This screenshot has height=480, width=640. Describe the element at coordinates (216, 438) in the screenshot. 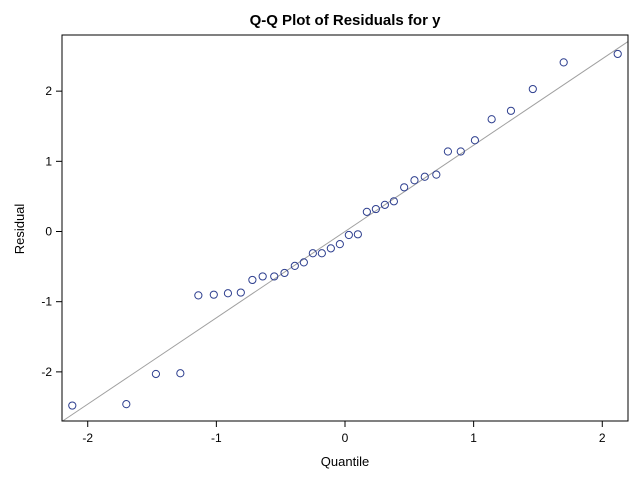

I see `x-tick-label: -1` at that location.